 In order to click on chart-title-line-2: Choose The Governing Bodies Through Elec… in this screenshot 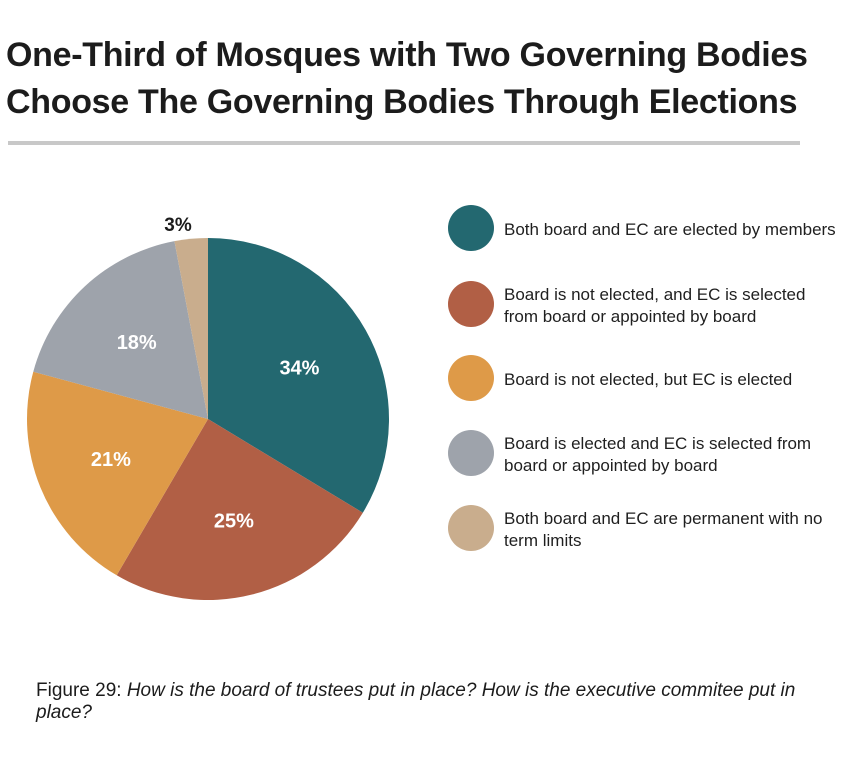, I will do `click(402, 102)`.